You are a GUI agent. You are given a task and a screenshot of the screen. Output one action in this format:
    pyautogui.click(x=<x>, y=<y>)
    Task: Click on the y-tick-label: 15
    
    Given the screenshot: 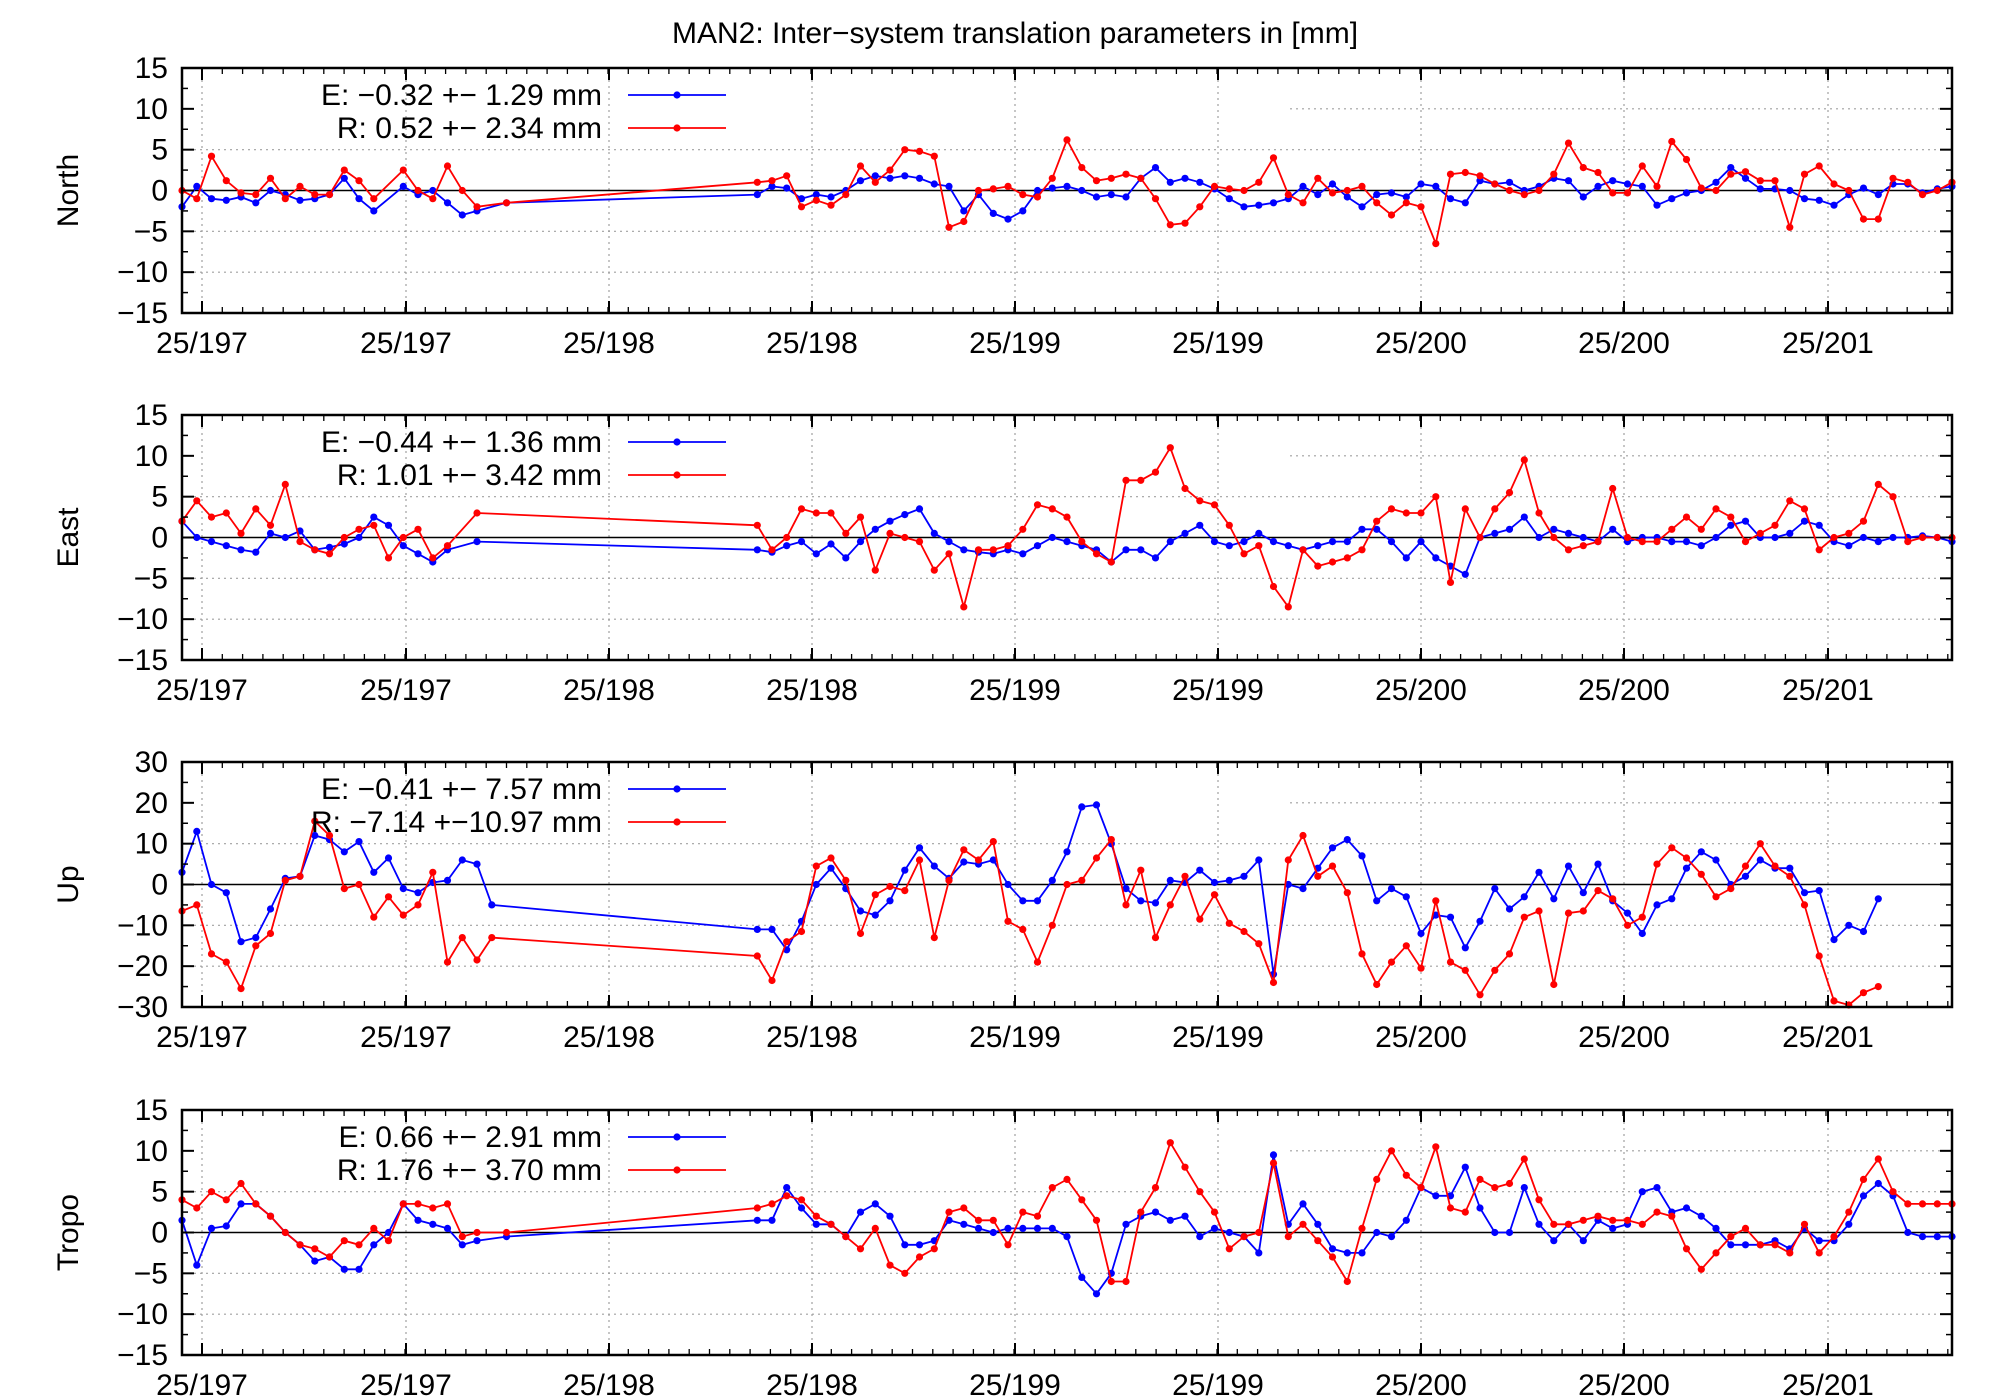 What is the action you would take?
    pyautogui.click(x=151, y=1110)
    